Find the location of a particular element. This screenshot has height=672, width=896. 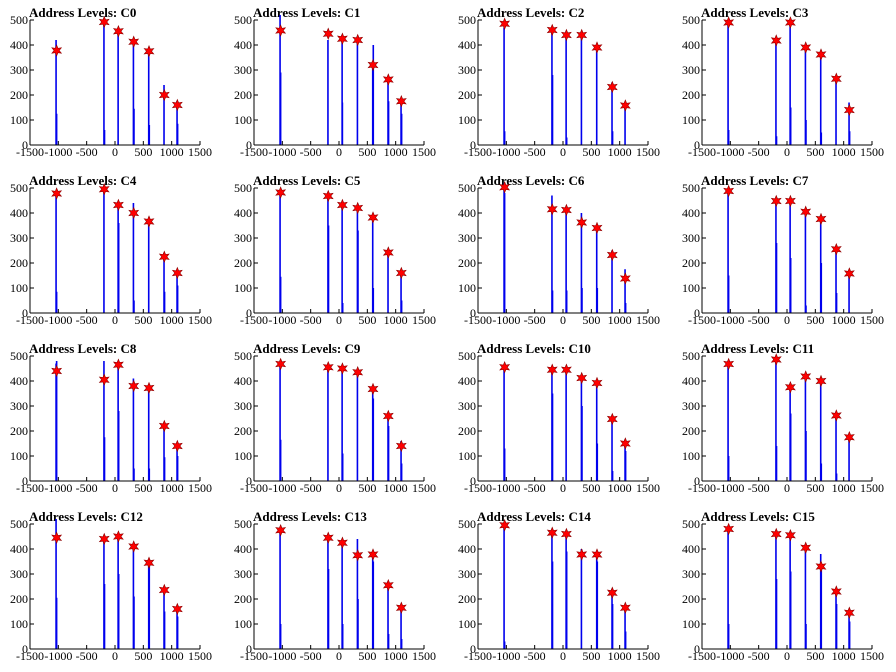

chart-title: Address Levels: C3 is located at coordinates (755, 12).